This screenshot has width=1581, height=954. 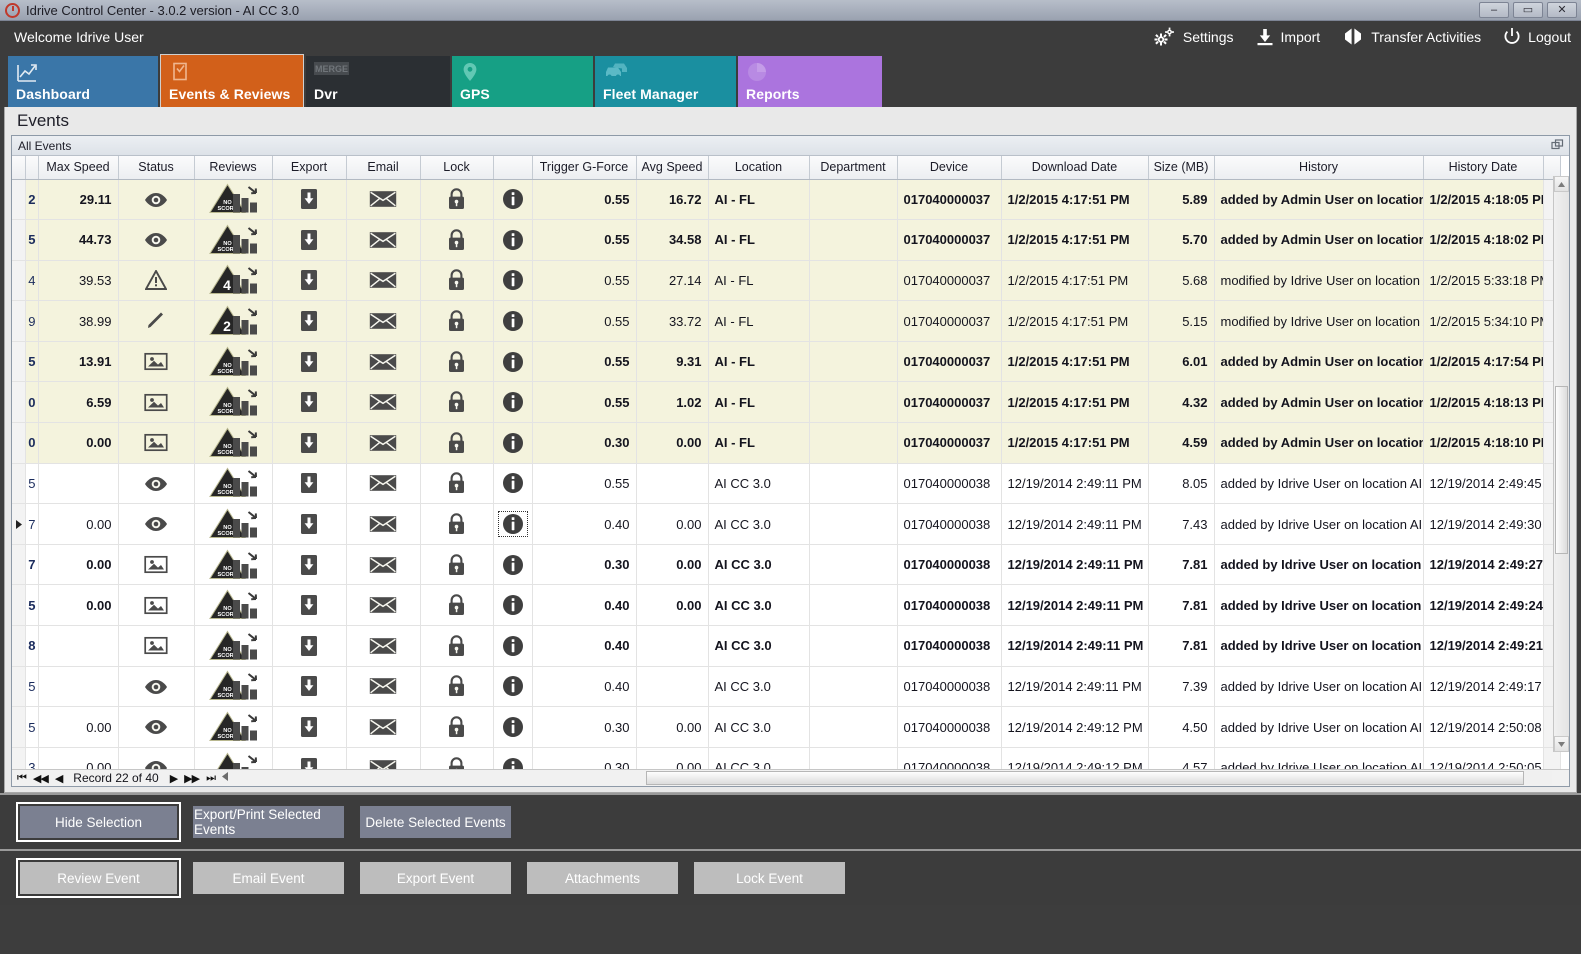 What do you see at coordinates (232, 80) in the screenshot?
I see `tab-events-reviews: Events & Reviews` at bounding box center [232, 80].